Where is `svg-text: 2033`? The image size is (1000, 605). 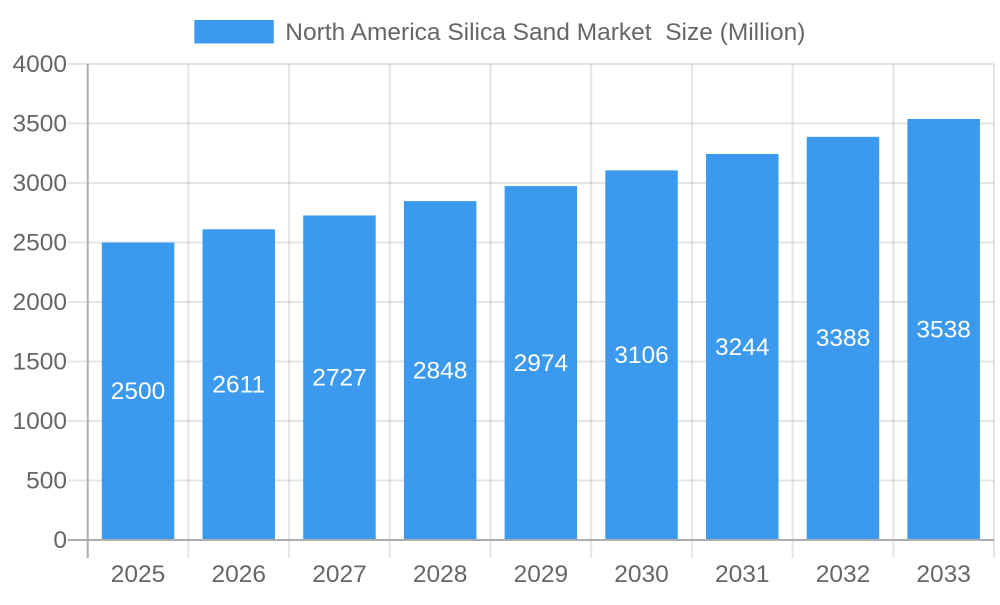
svg-text: 2033 is located at coordinates (943, 574).